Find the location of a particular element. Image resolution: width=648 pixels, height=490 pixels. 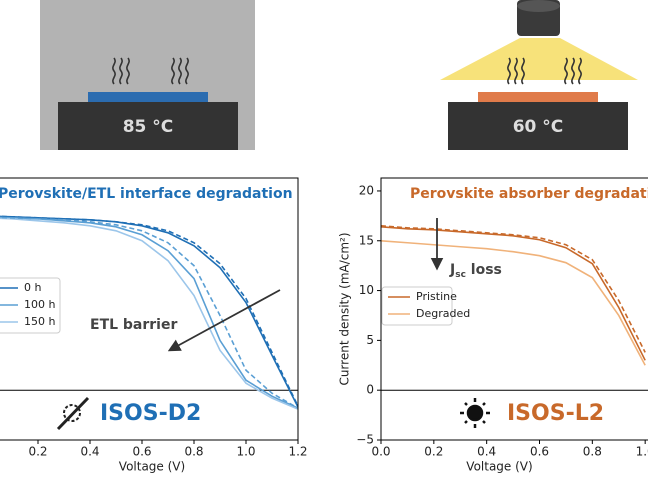

legend-label: 150 h is located at coordinates (39, 321).